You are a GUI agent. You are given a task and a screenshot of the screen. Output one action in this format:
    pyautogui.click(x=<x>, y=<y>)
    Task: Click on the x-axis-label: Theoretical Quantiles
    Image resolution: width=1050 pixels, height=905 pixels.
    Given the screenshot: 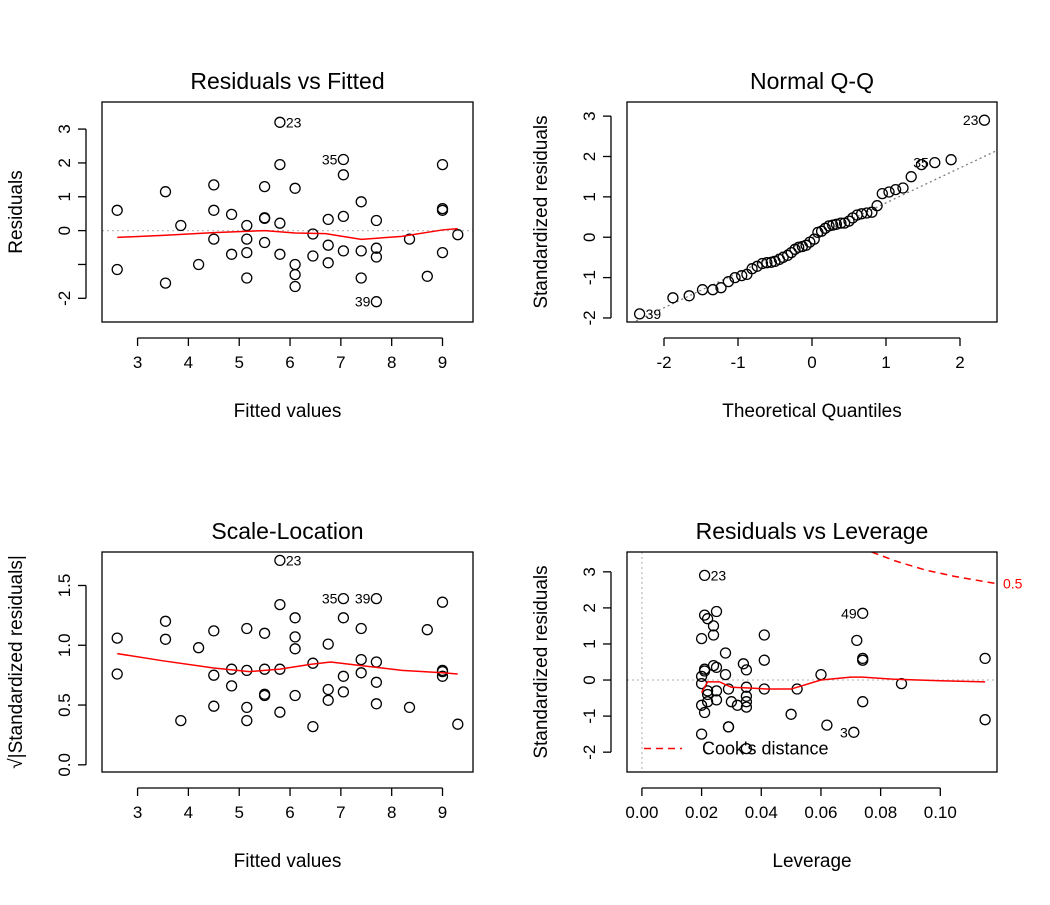 What is the action you would take?
    pyautogui.click(x=812, y=411)
    